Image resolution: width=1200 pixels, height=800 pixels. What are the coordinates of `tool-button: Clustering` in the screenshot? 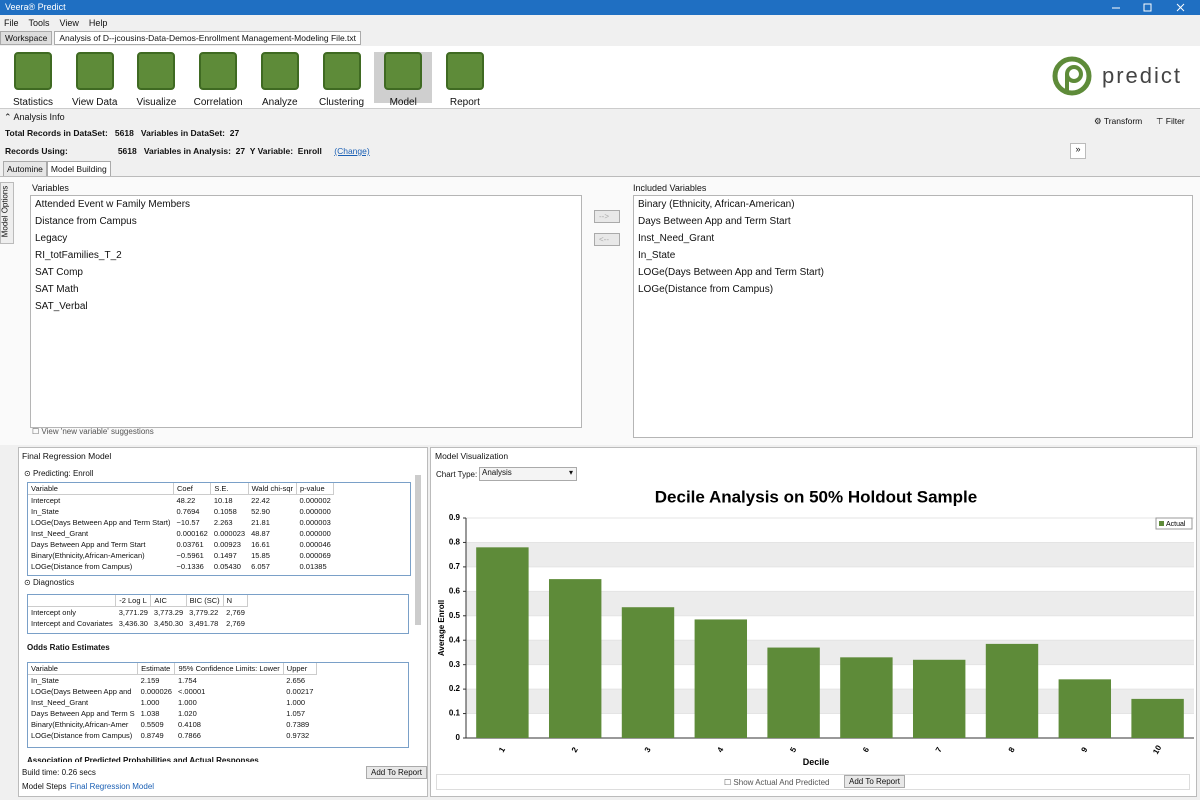 It's located at (342, 80).